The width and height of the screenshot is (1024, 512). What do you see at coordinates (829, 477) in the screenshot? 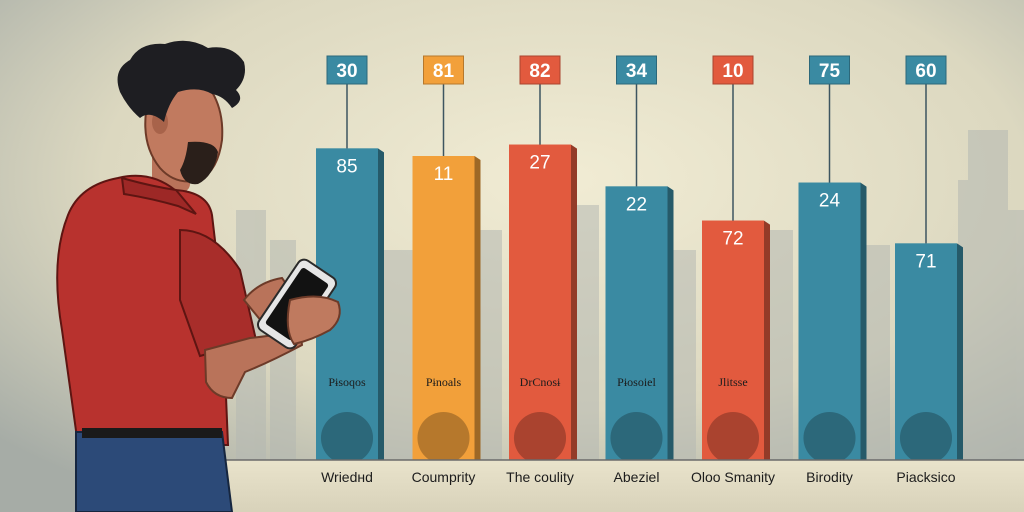
I see `category-label: Birodity` at bounding box center [829, 477].